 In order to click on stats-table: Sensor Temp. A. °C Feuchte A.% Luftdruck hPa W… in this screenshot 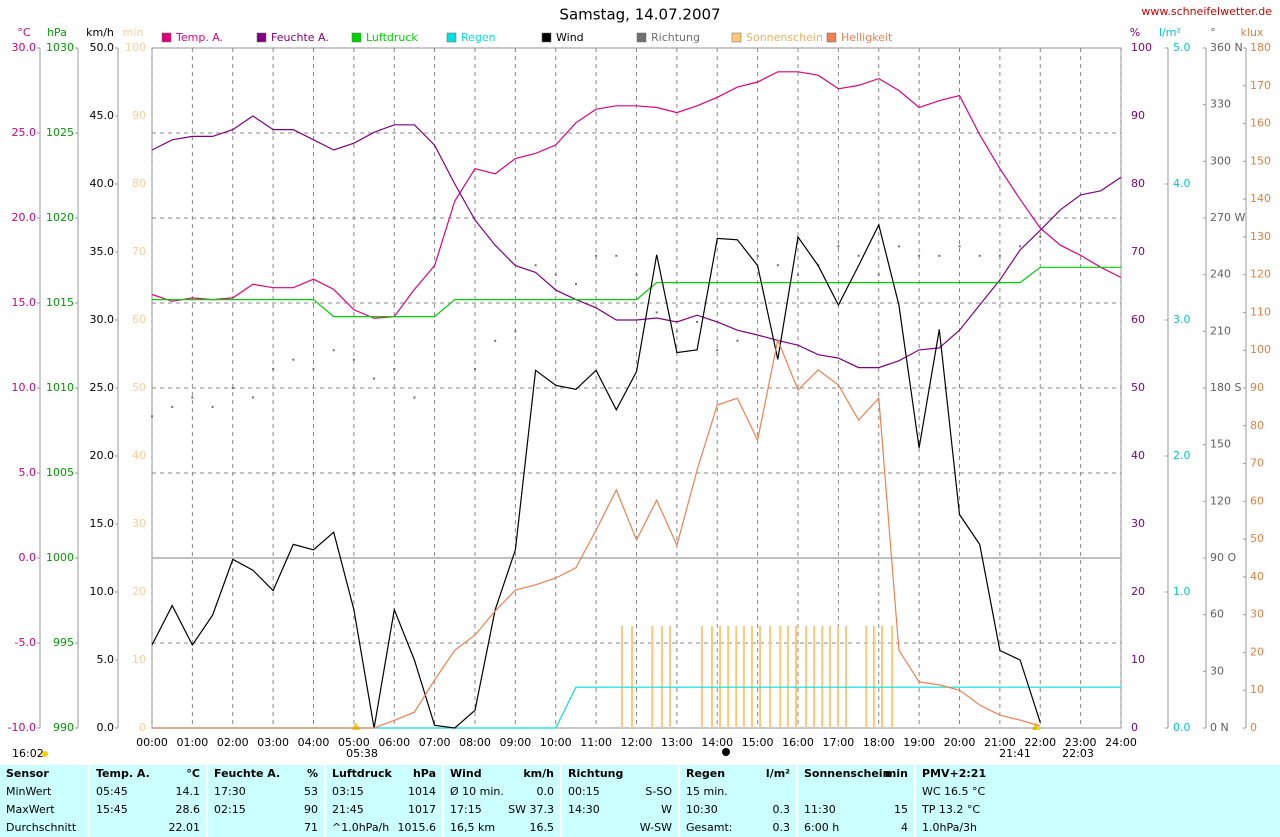, I will do `click(640, 801)`.